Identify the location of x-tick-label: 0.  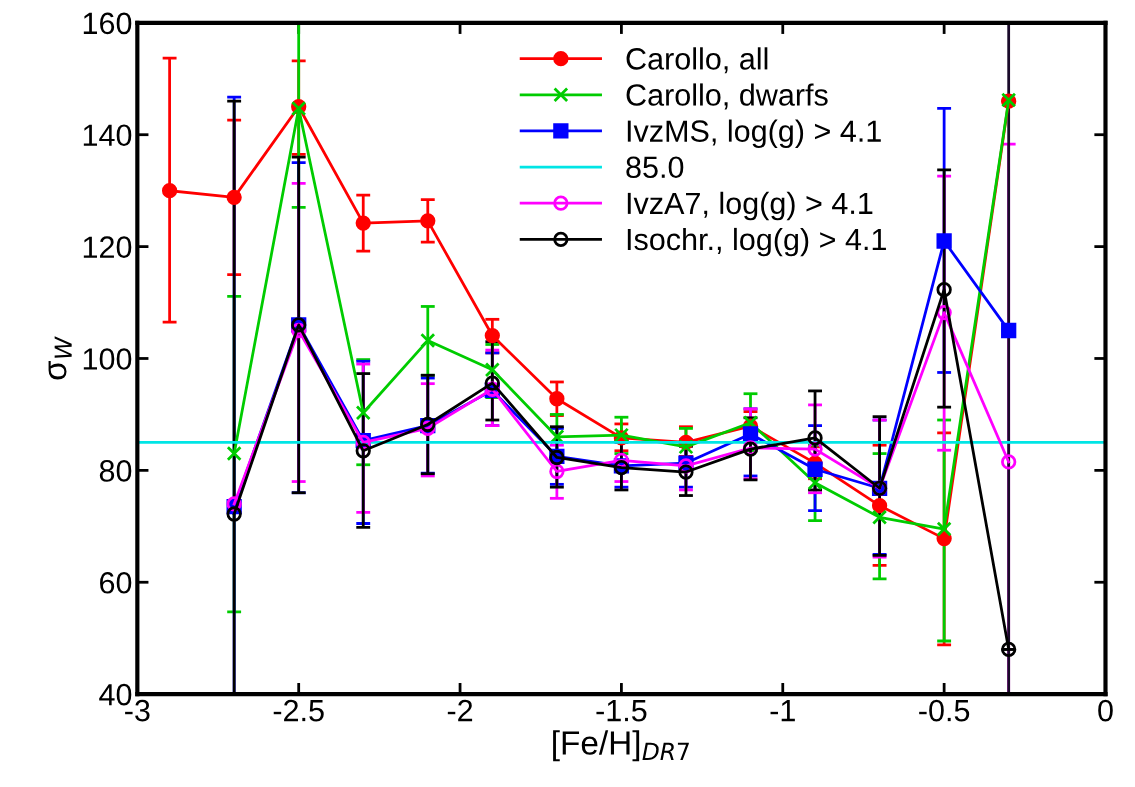
(1105, 710).